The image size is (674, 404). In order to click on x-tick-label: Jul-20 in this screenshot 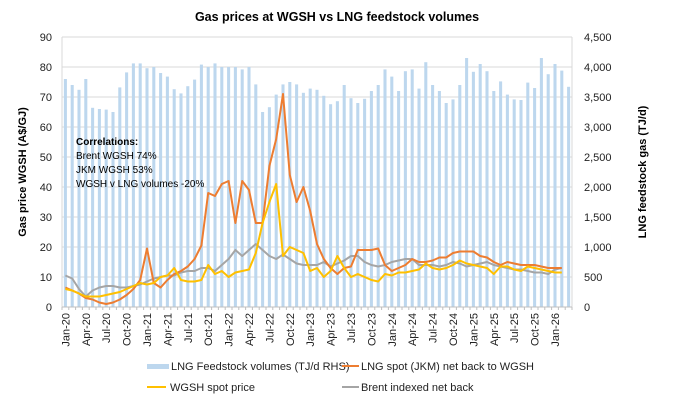, I will do `click(107, 328)`.